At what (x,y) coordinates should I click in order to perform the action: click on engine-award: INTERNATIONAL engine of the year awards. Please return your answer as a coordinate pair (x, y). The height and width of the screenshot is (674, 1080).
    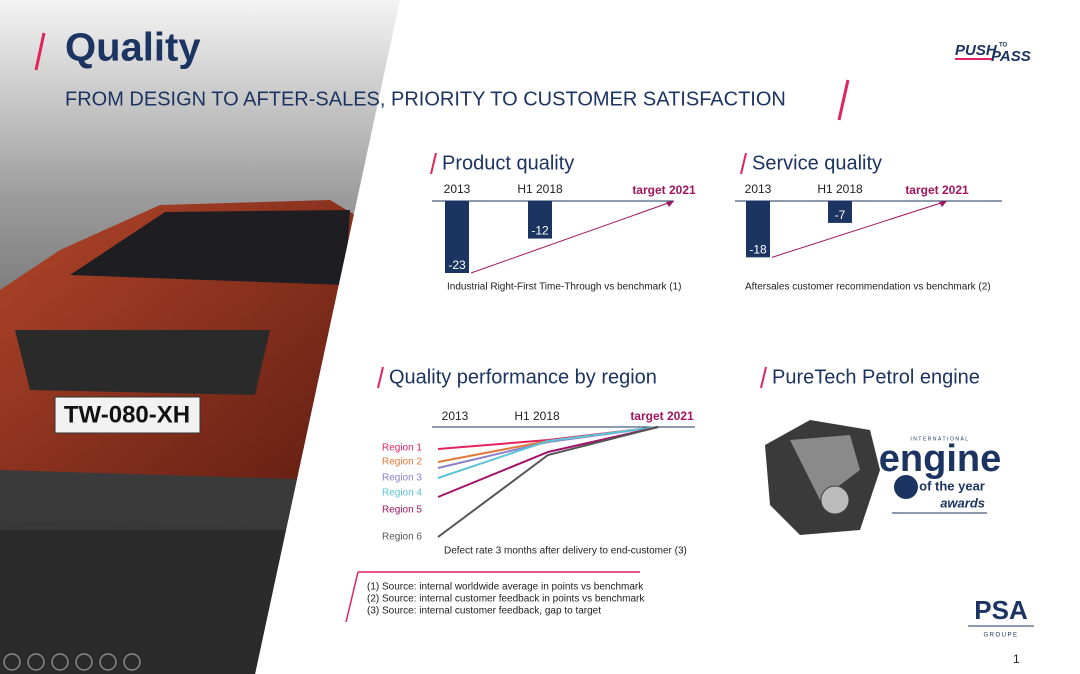
    Looking at the image, I should click on (940, 475).